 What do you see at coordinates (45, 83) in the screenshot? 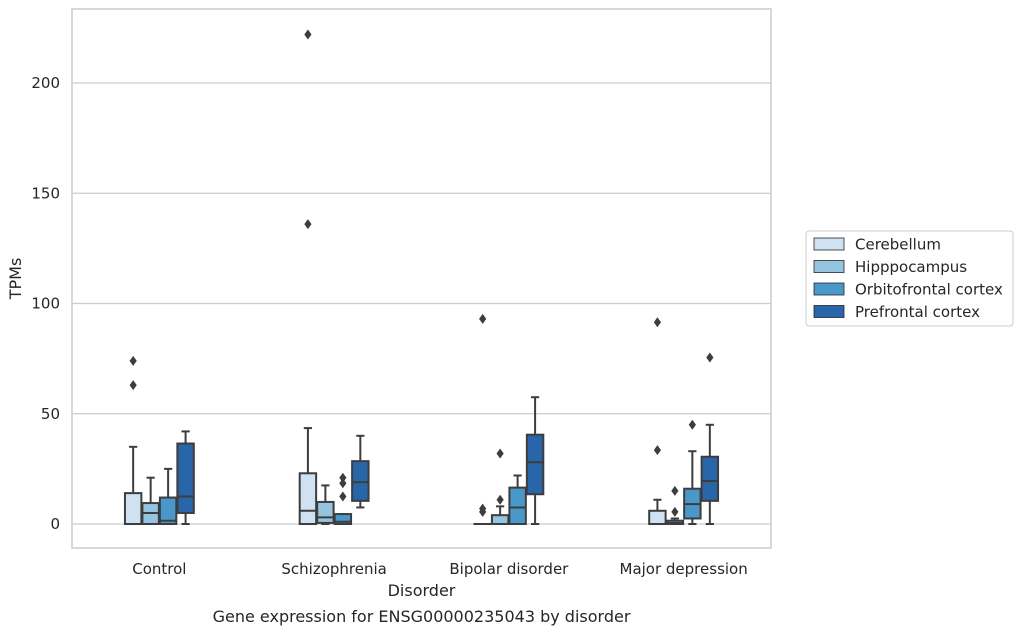
I see `y-tick-label: 200` at bounding box center [45, 83].